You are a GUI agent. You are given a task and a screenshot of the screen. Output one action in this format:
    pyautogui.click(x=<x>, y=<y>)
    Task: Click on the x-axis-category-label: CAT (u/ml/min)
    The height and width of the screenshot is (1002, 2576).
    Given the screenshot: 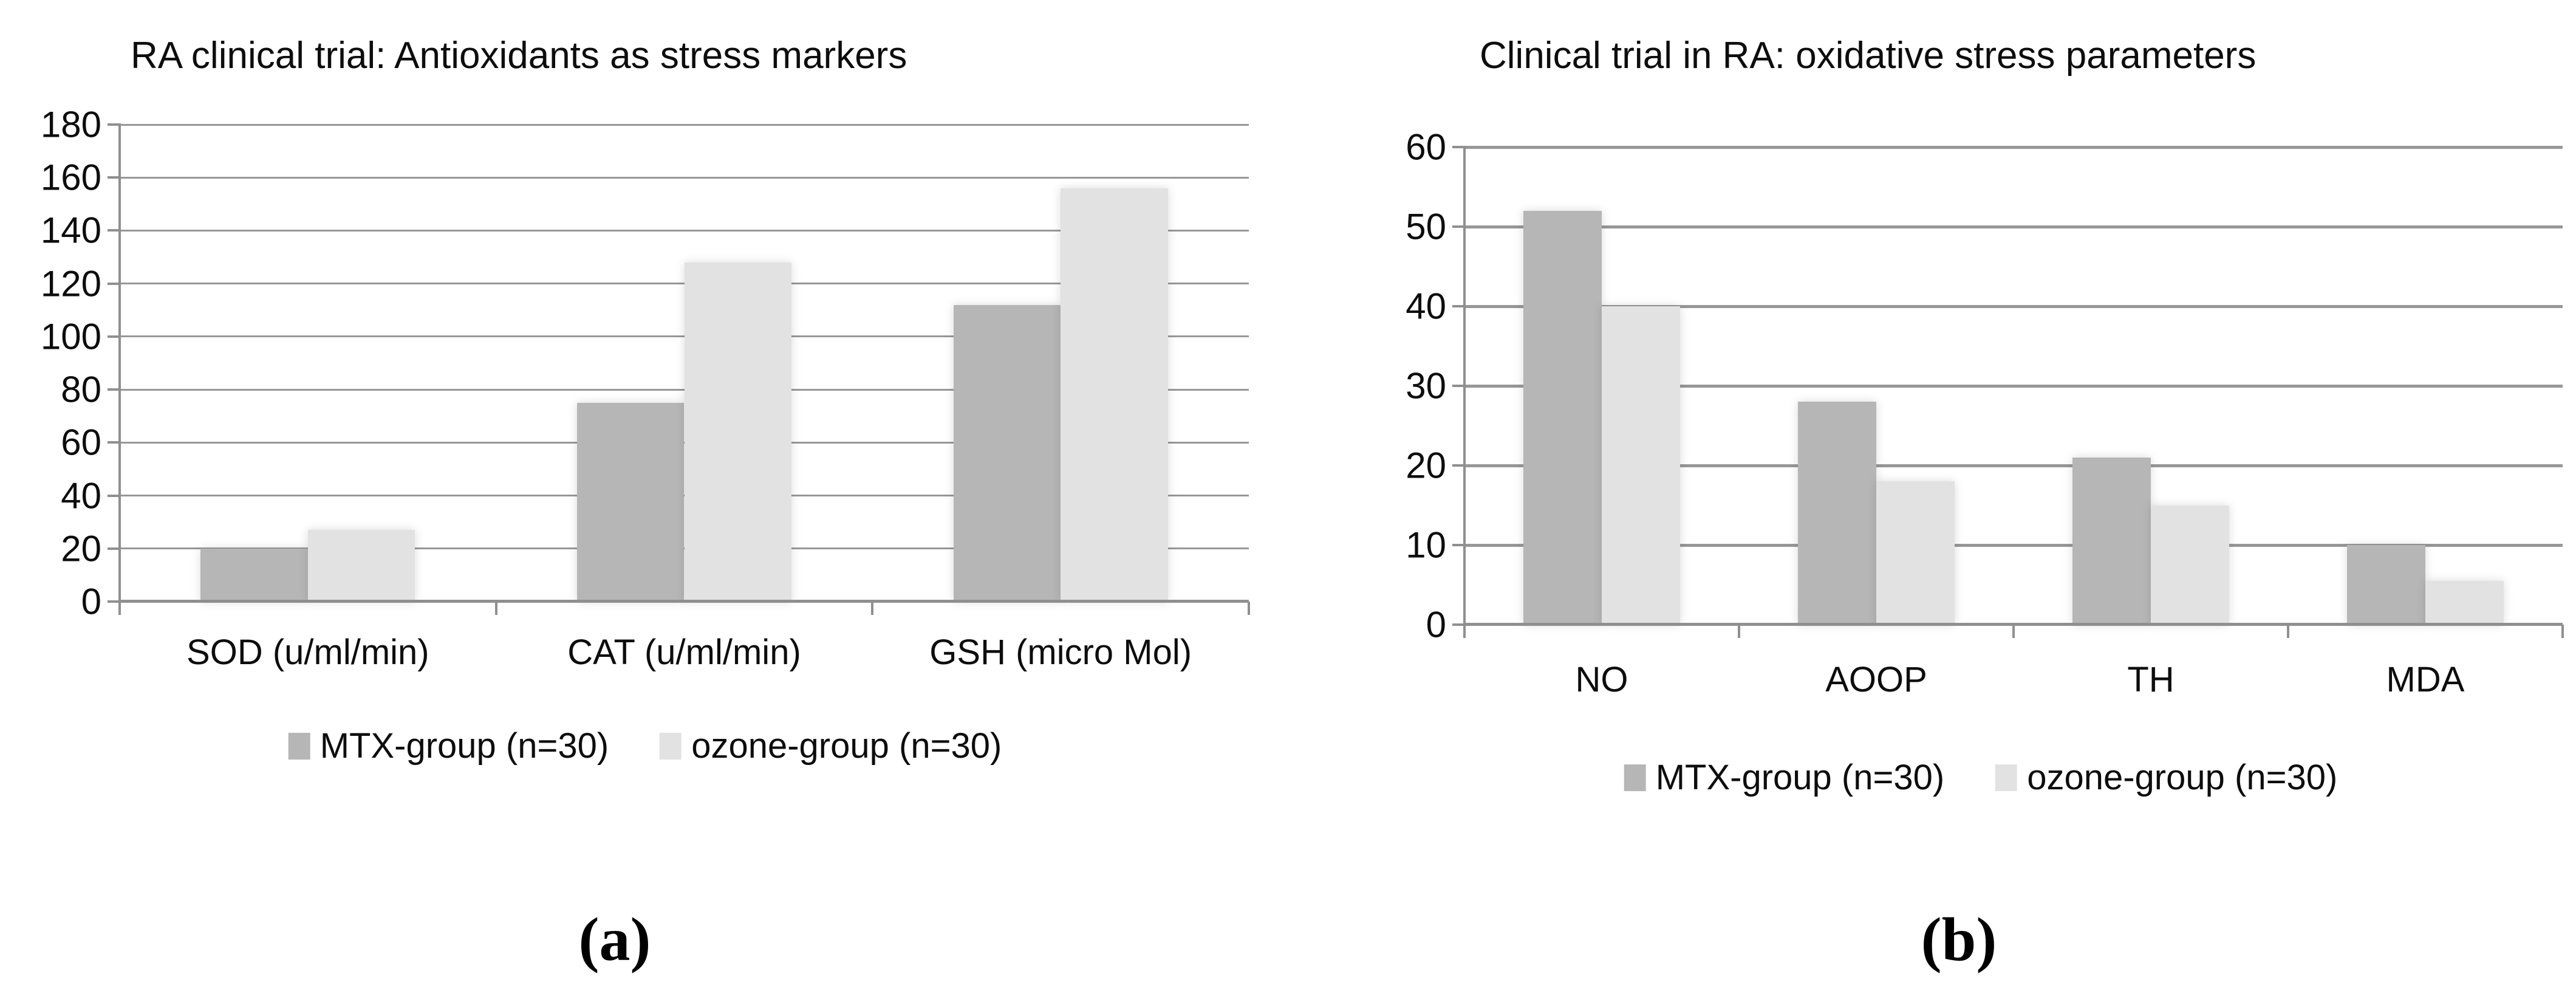 What is the action you would take?
    pyautogui.click(x=684, y=652)
    